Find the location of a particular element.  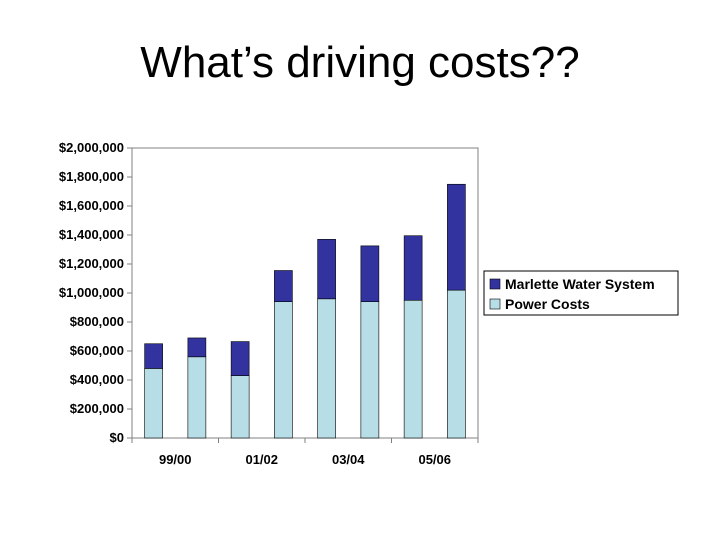

y-tick-label: $600,000 is located at coordinates (97, 350).